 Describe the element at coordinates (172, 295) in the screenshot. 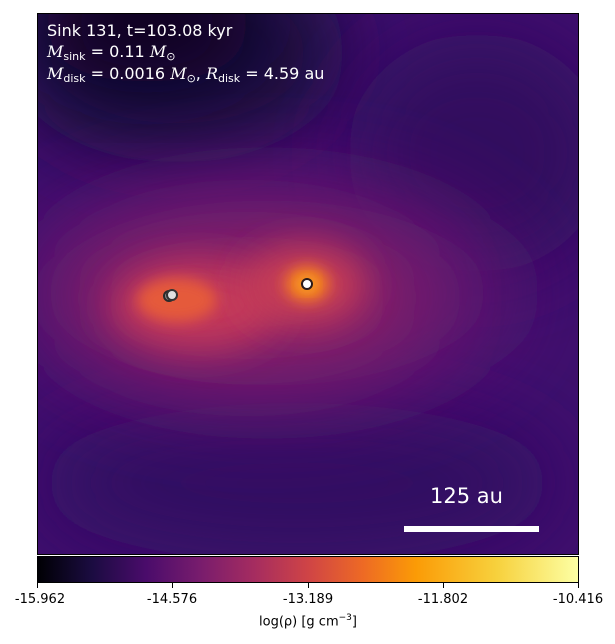

I see `companion-sink-marker` at that location.